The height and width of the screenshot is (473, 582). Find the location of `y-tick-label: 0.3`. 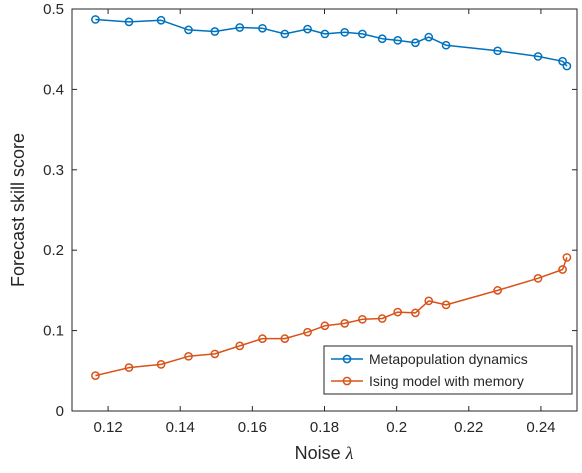

y-tick-label: 0.3 is located at coordinates (53, 170).